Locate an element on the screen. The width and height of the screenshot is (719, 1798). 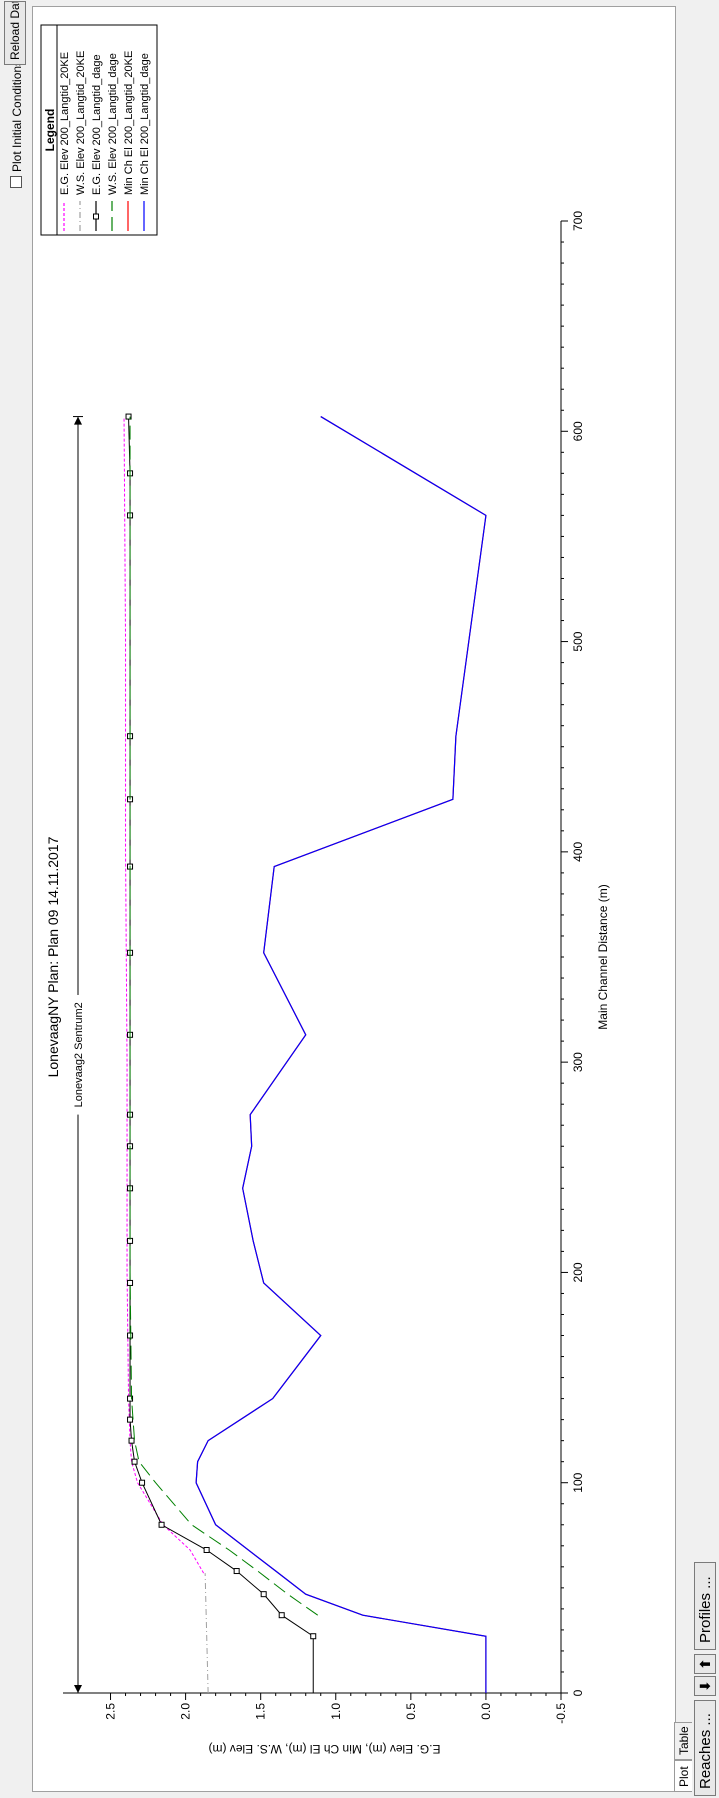
legend-box is located at coordinates (99, 130).